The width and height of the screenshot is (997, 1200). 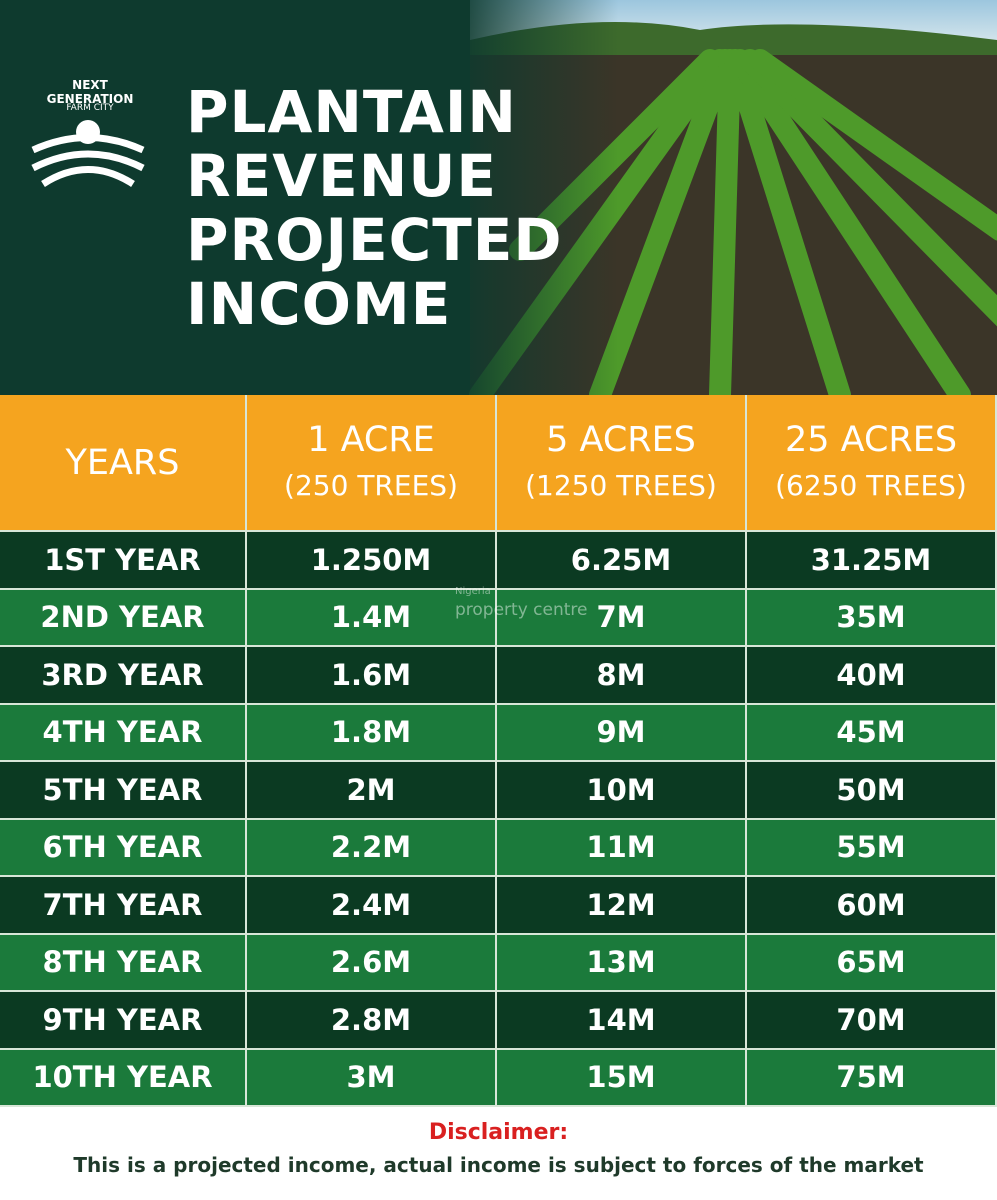 I want to click on table-cell: 12M, so click(x=622, y=906).